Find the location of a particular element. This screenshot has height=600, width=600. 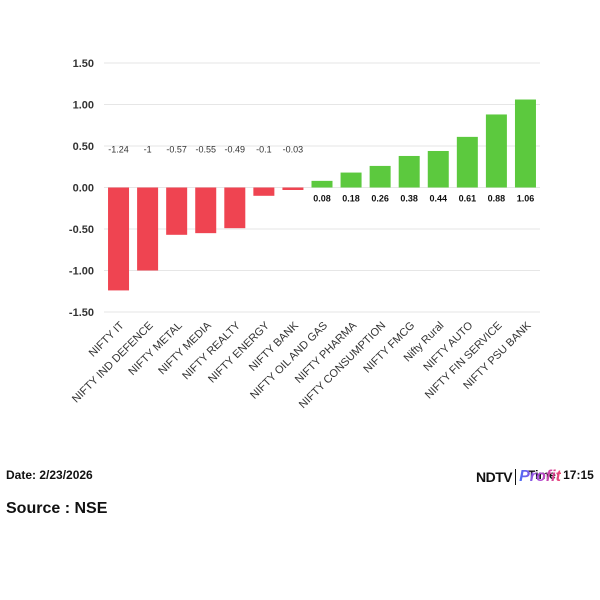

data-label: -0.55 is located at coordinates (205, 150).